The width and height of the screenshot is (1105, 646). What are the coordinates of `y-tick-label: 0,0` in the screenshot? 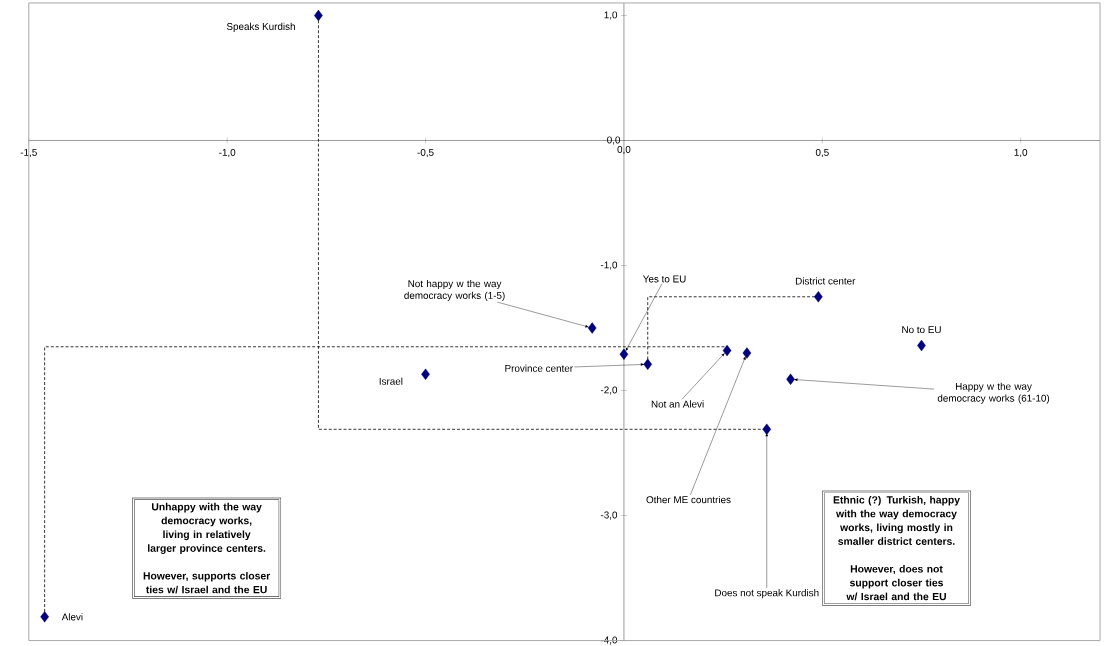 It's located at (614, 140).